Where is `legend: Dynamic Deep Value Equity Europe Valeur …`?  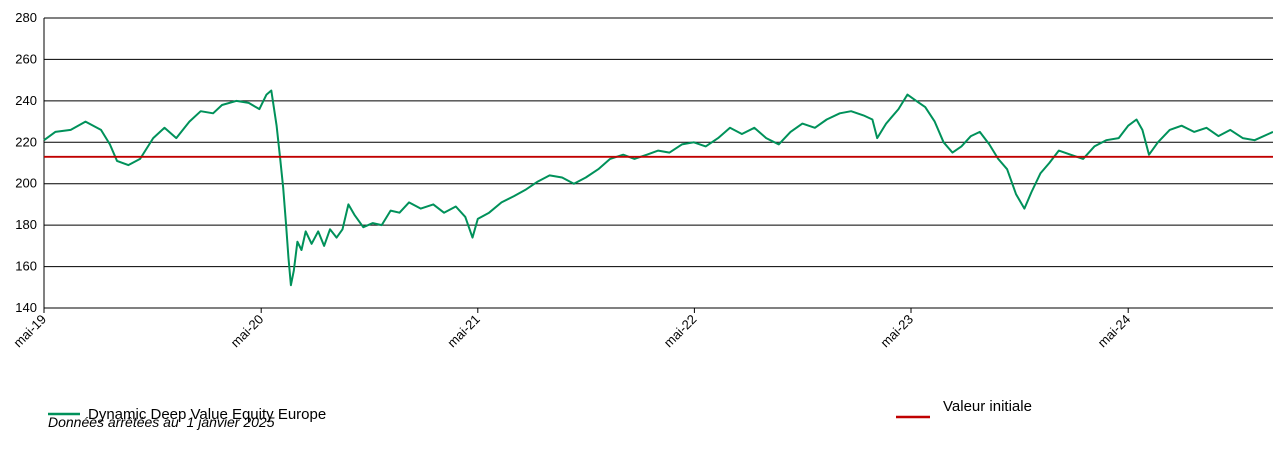
legend: Dynamic Deep Value Equity Europe Valeur … is located at coordinates (540, 410).